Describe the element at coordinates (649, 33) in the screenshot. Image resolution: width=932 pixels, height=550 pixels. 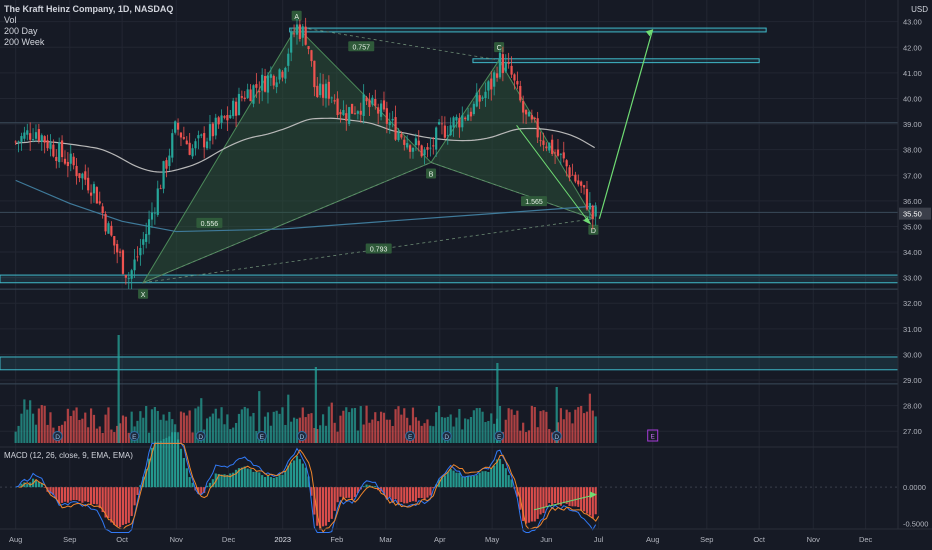
I see `projection-arrowhead` at that location.